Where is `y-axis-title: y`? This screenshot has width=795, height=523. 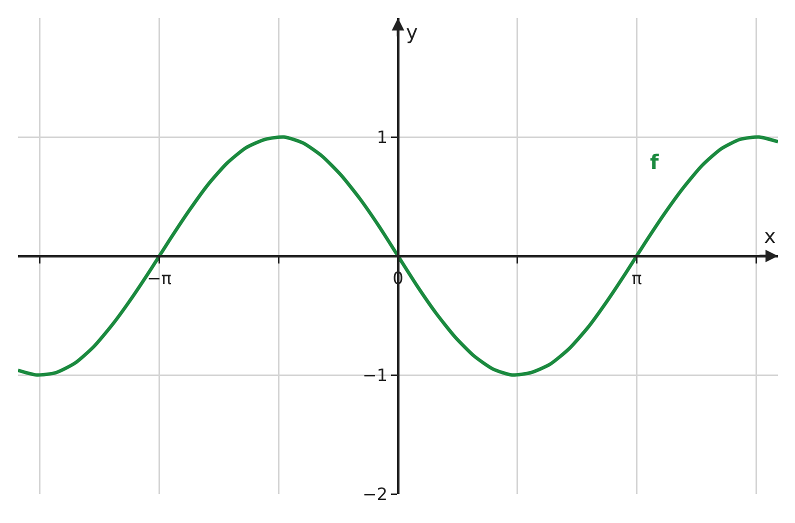
y-axis-title: y is located at coordinates (412, 32).